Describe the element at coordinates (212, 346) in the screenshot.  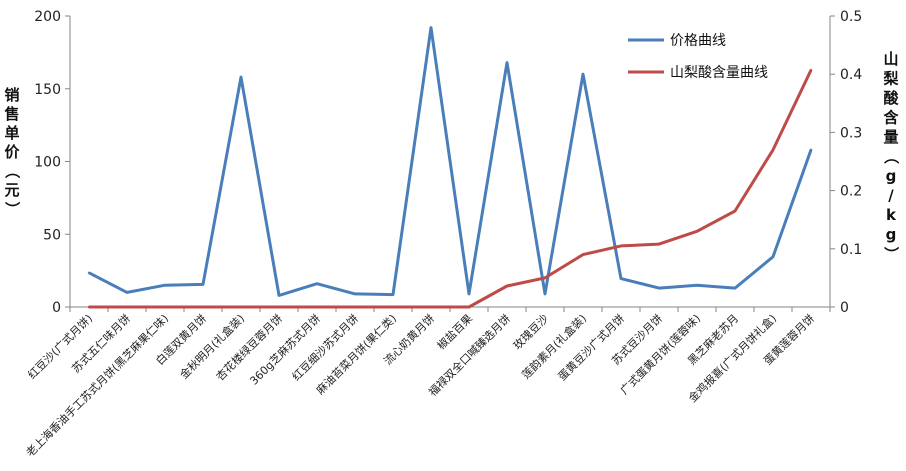
I see `category-label: 金秋明月(礼盒装)` at that location.